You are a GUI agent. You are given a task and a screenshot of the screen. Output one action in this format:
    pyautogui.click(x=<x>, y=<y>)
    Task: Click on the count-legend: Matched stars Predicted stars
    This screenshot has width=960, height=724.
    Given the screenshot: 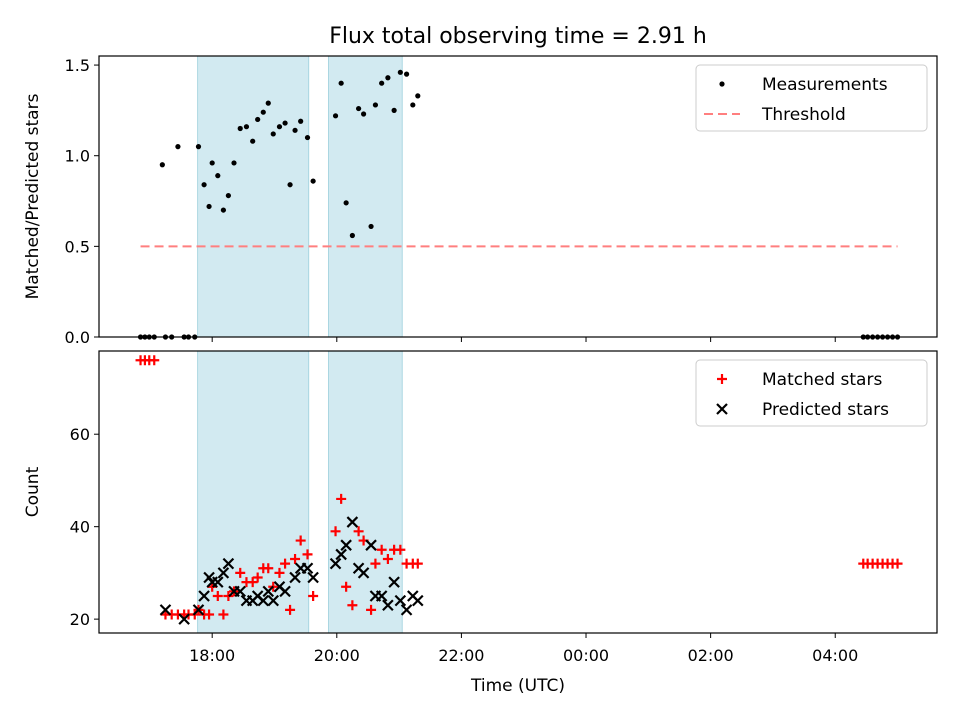 What is the action you would take?
    pyautogui.click(x=811, y=393)
    